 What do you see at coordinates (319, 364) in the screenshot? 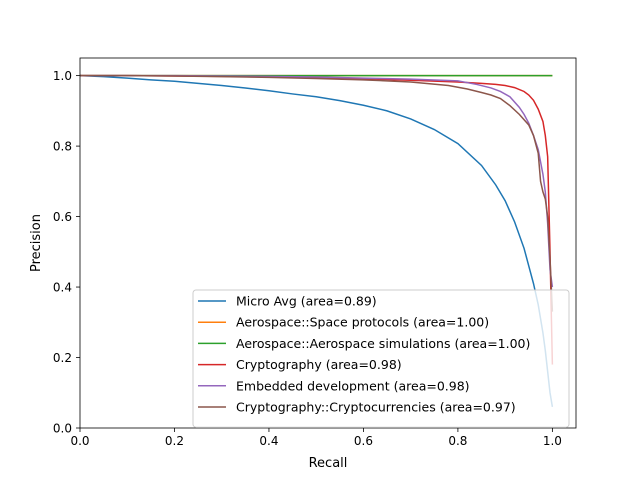
I see `legend-label-3: Cryptography (area=0.98)` at bounding box center [319, 364].